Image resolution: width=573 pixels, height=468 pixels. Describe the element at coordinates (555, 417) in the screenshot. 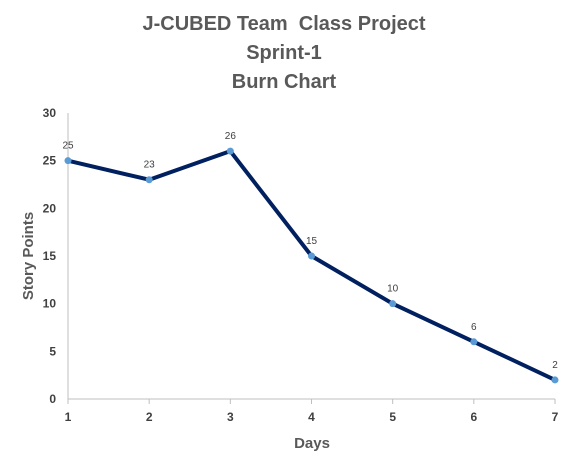

I see `x-tick-label: 7` at that location.